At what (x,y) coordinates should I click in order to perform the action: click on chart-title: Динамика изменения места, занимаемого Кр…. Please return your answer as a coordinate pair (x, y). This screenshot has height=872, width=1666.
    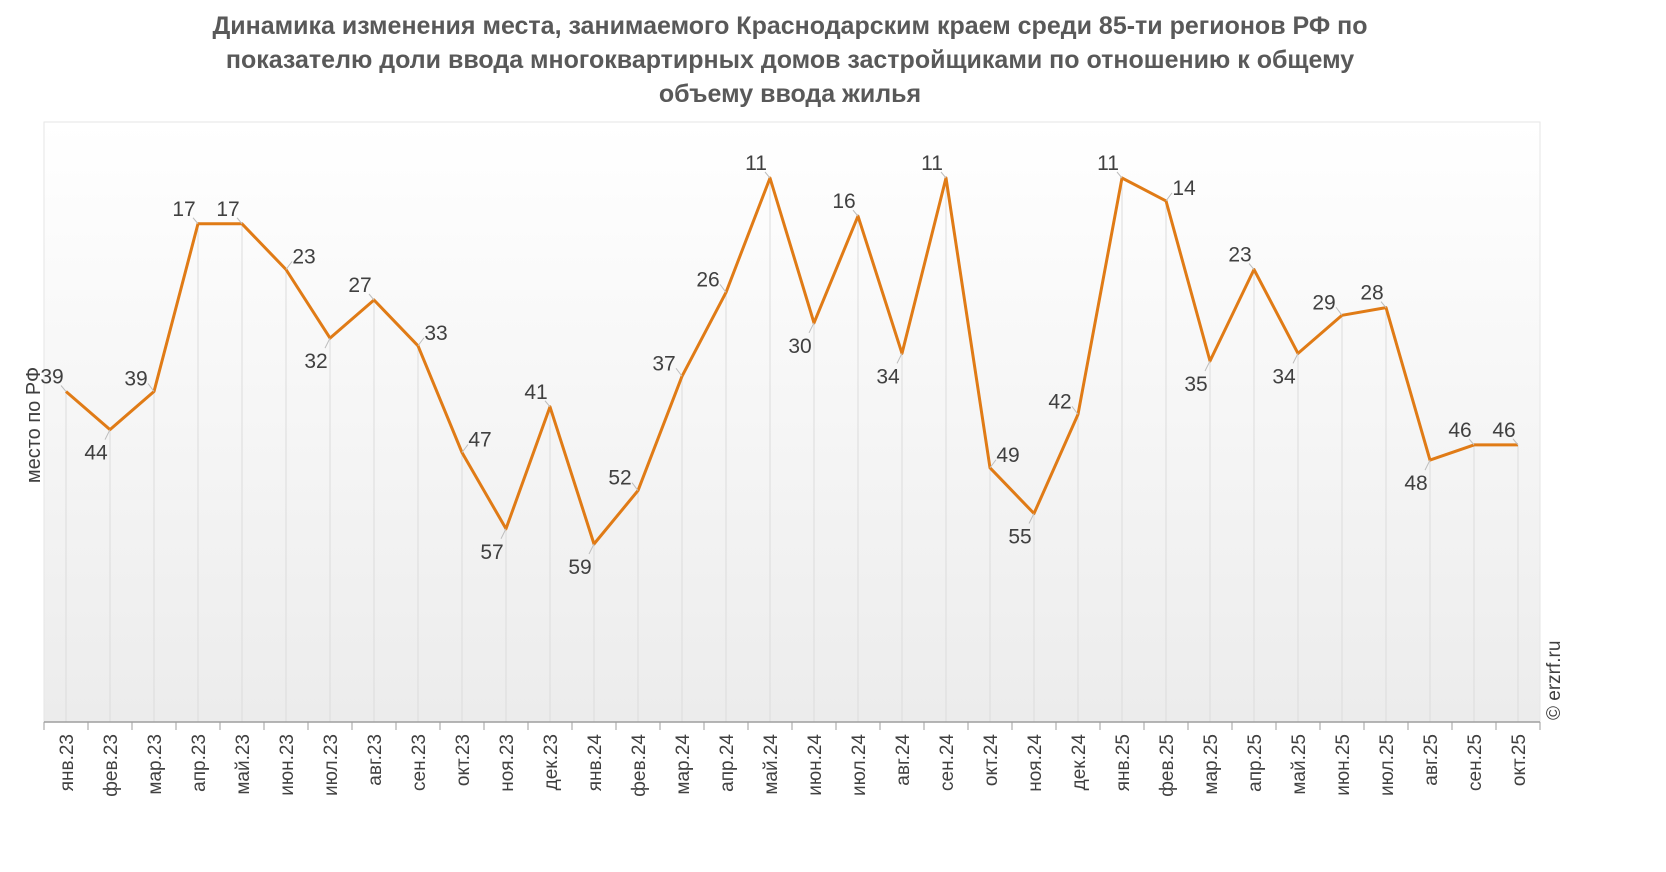
    Looking at the image, I should click on (789, 60).